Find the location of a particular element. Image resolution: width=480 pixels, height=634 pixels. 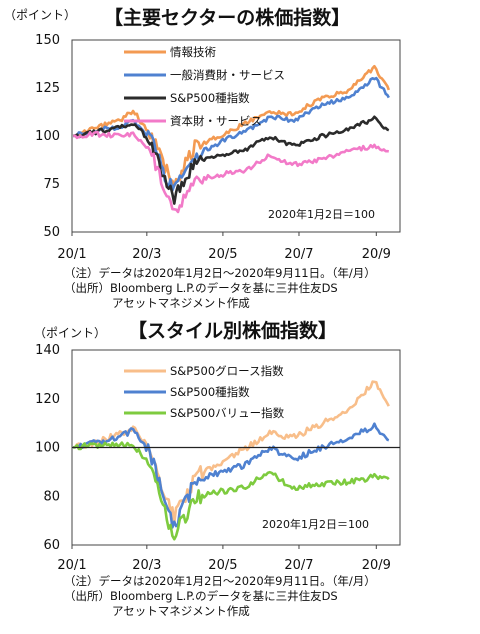

chart1-unit-label: （ポイント） is located at coordinates (40, 15).